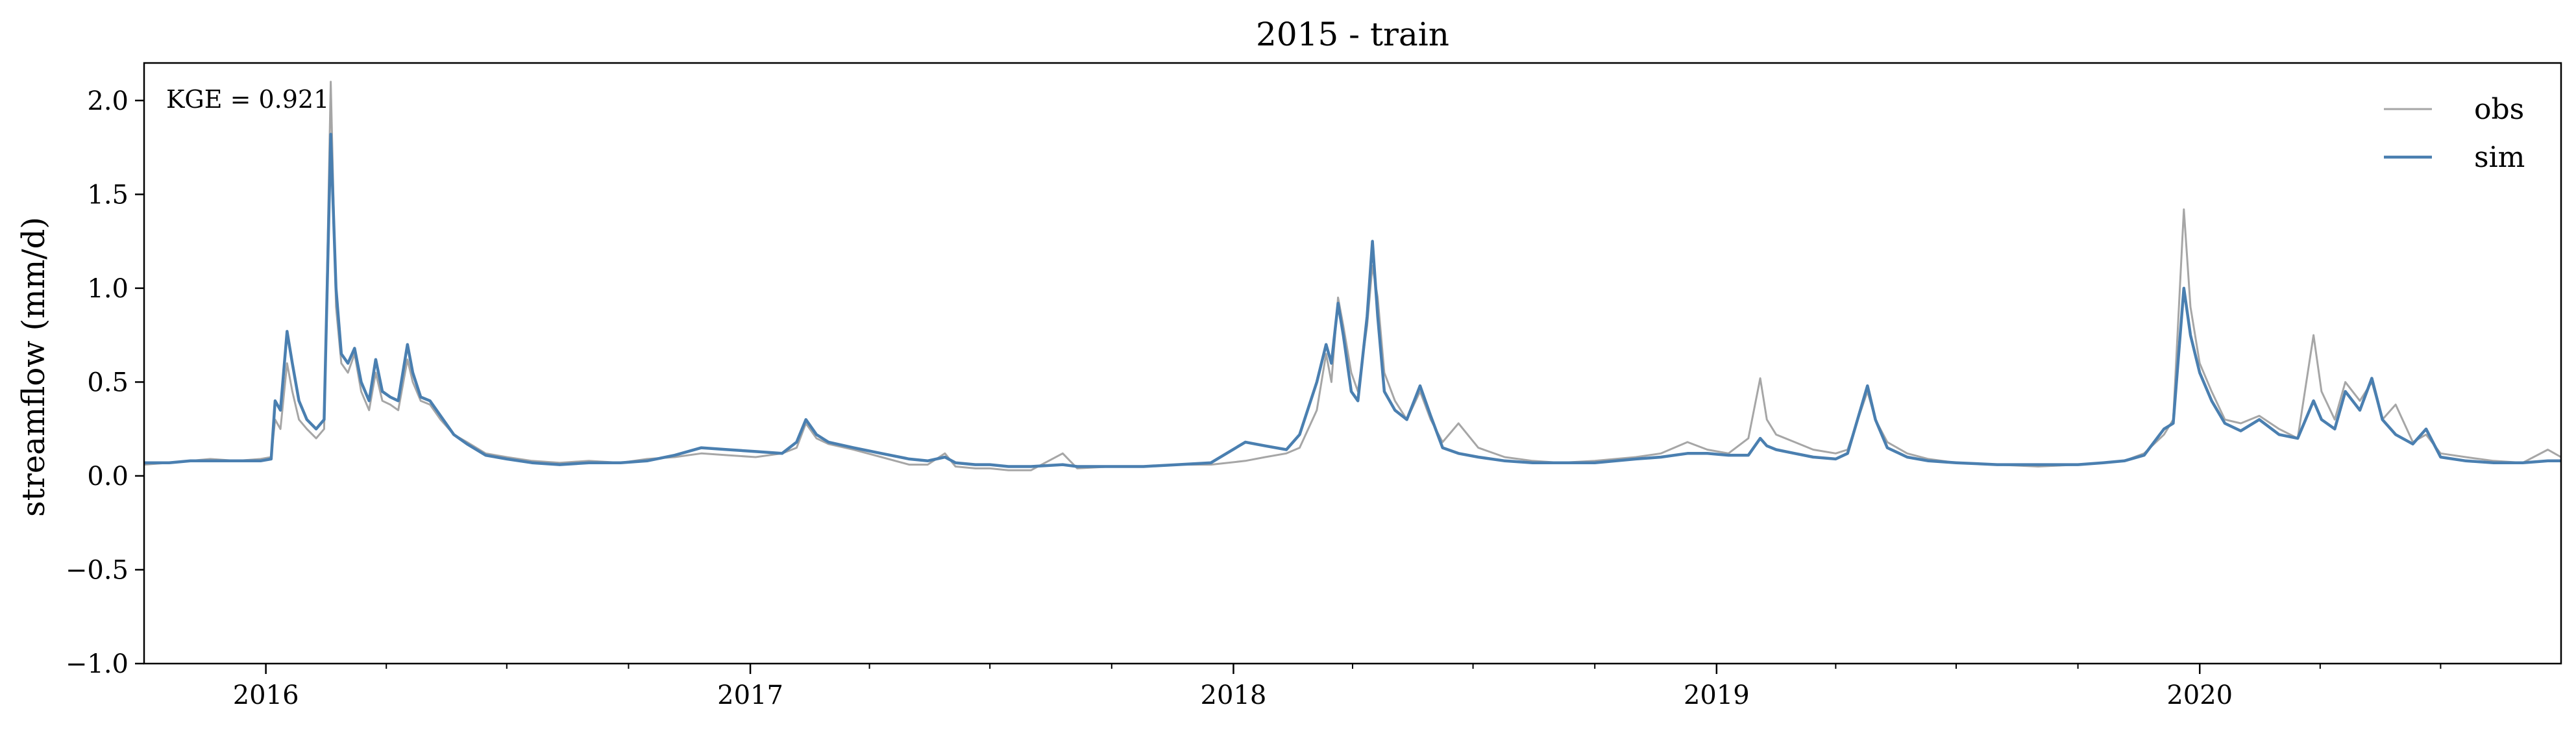 This screenshot has height=735, width=2576. I want to click on x-tick-label: 2018, so click(1234, 695).